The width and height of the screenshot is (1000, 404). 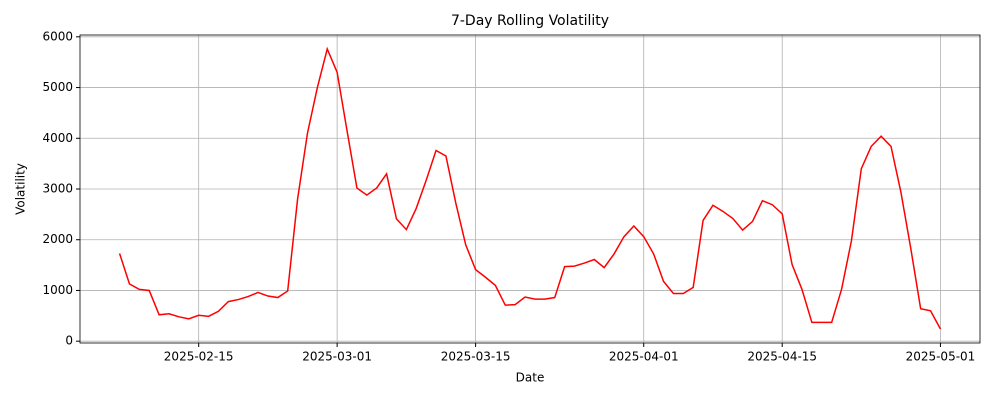 I want to click on x-tick-label: 2025-03-15, so click(x=476, y=357).